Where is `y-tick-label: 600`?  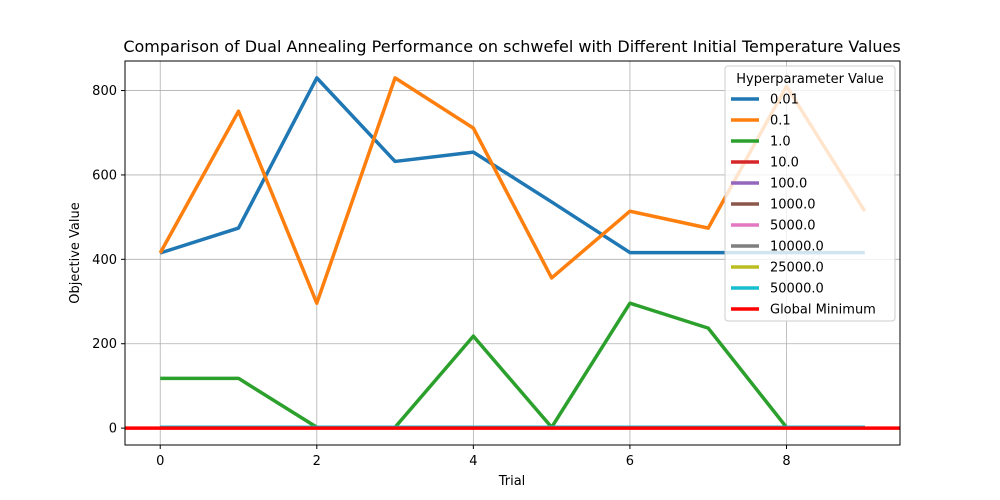 y-tick-label: 600 is located at coordinates (104, 175).